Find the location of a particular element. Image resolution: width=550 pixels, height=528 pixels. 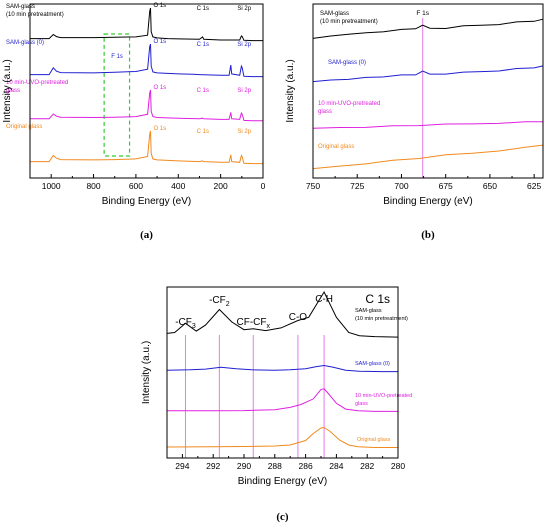

x-tick-label: 280 is located at coordinates (398, 466).